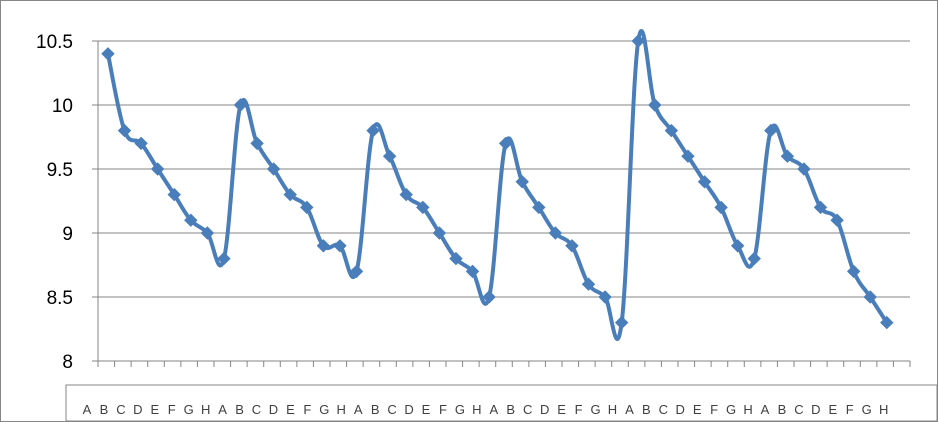 The height and width of the screenshot is (422, 938). Describe the element at coordinates (67, 362) in the screenshot. I see `y-tick-label: 8` at that location.